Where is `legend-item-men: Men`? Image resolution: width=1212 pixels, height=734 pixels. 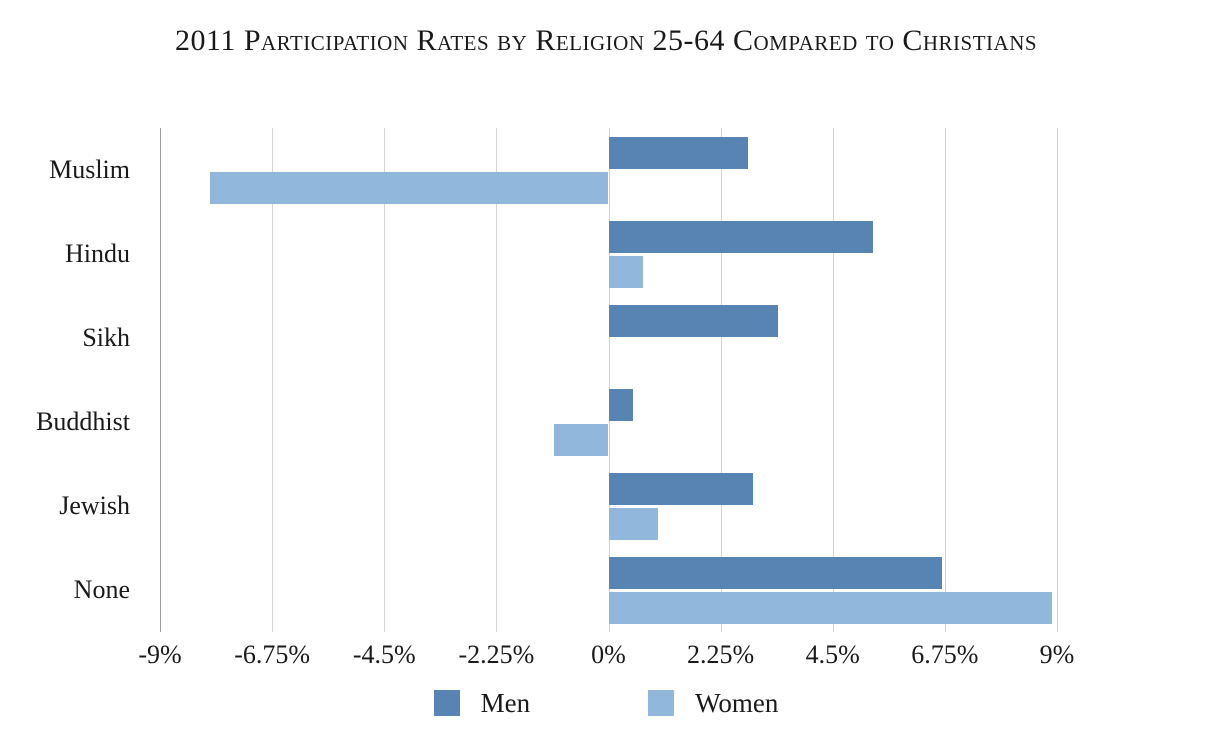
legend-item-men: Men is located at coordinates (482, 703).